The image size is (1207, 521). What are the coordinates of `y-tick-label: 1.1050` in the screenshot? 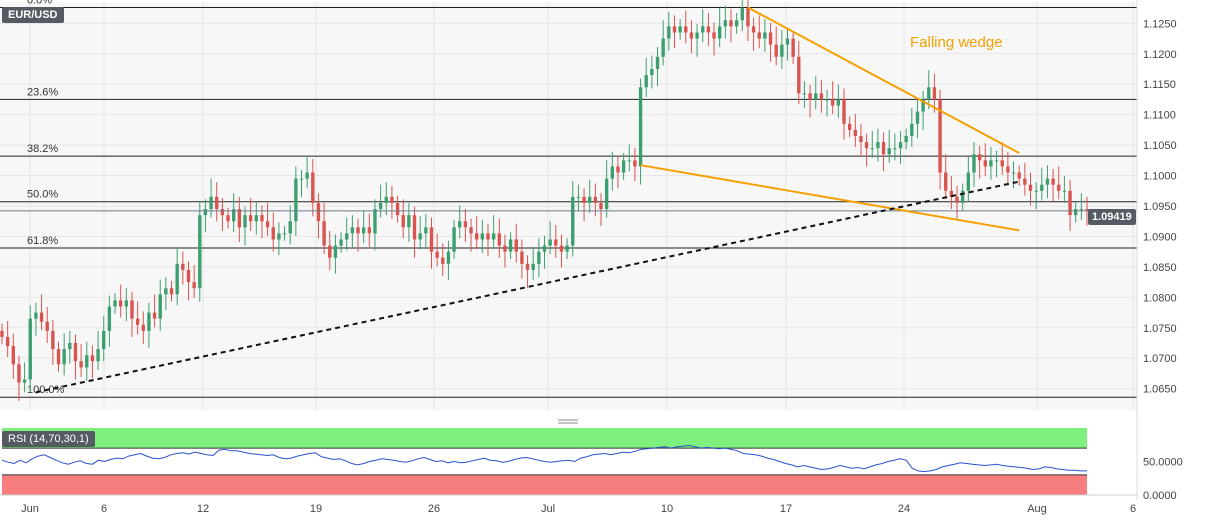 It's located at (1160, 146).